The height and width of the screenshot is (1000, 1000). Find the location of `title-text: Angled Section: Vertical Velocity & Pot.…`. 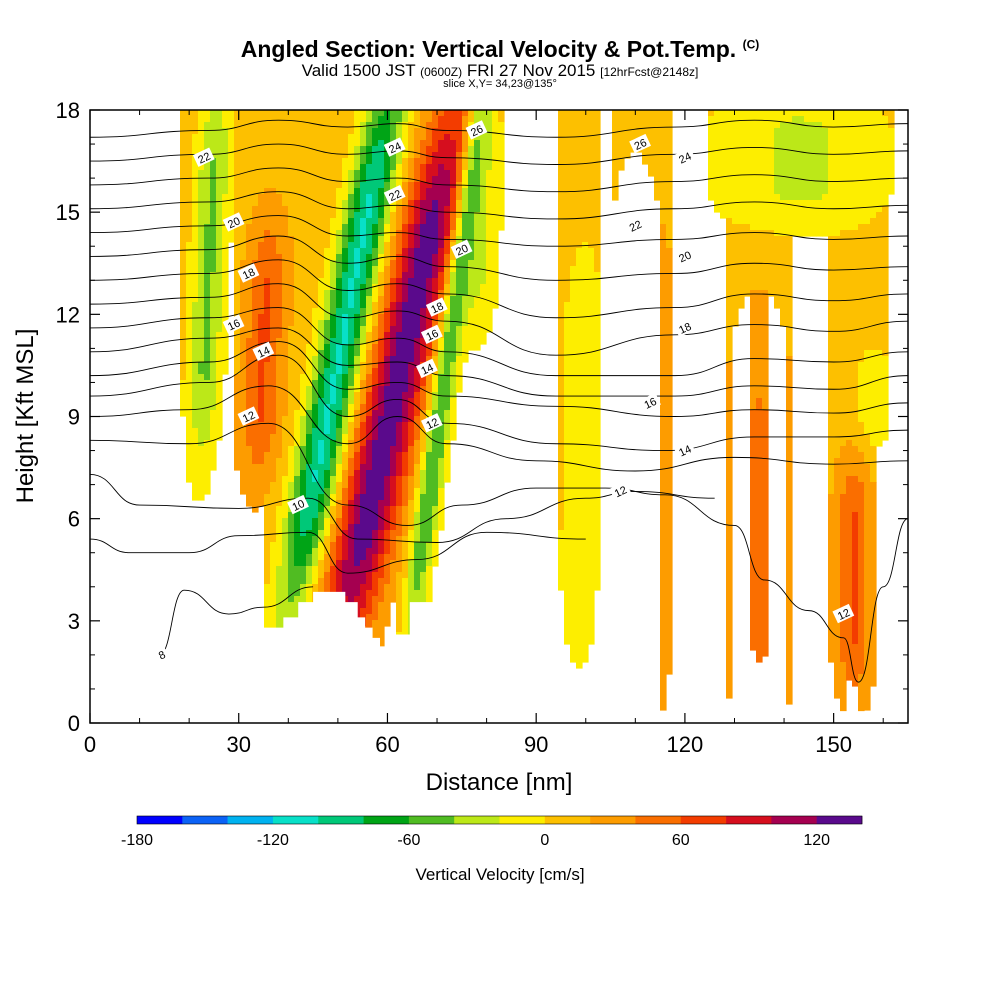

title-text: Angled Section: Vertical Velocity & Pot.… is located at coordinates (488, 49).